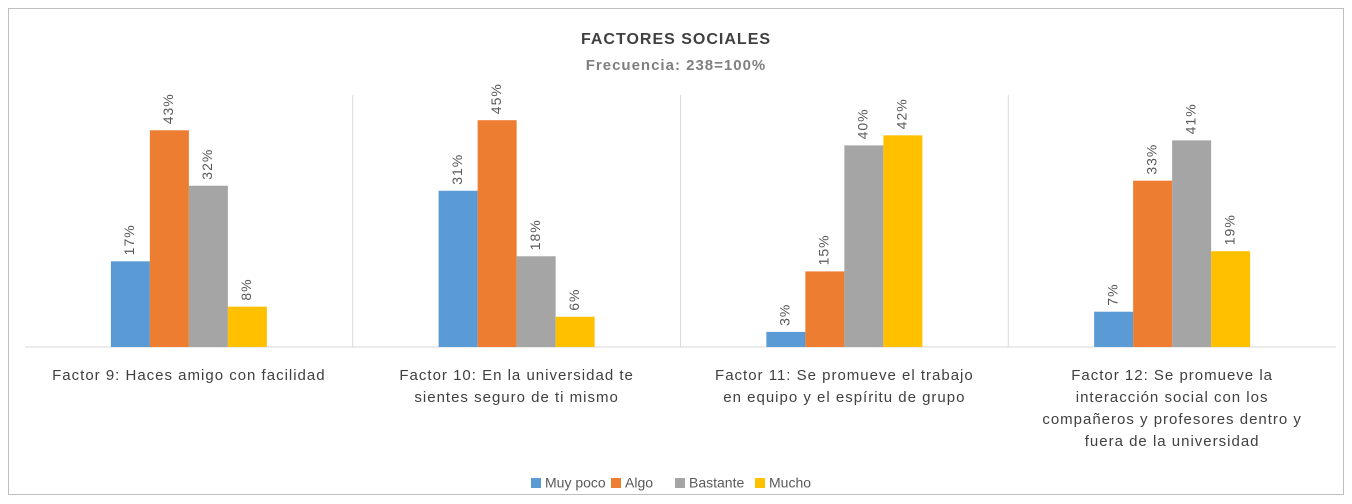  Describe the element at coordinates (676, 65) in the screenshot. I see `chart-subtitle: Frecuencia: 238=100%` at that location.